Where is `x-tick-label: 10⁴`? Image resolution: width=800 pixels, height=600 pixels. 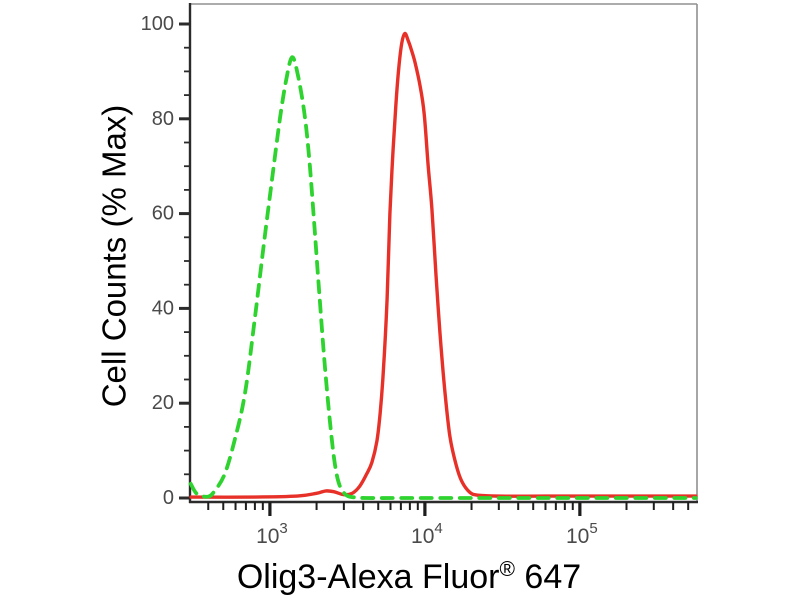 x-tick-label: 10⁴ is located at coordinates (427, 534).